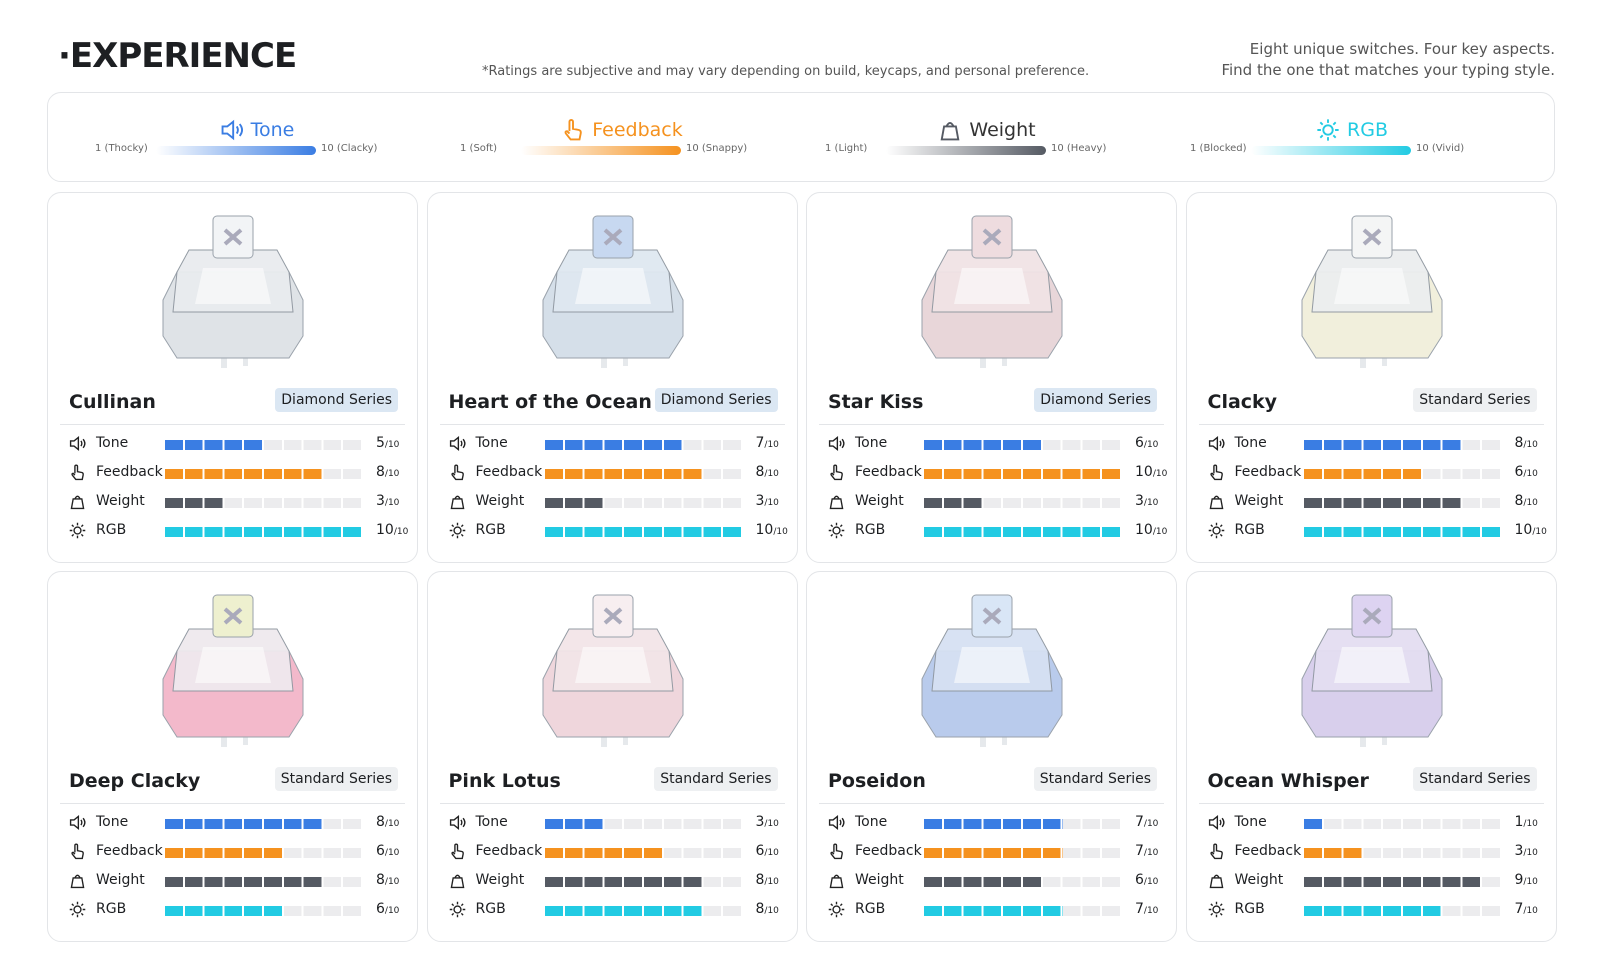  Describe the element at coordinates (986, 130) in the screenshot. I see `legend-name: Weight` at that location.